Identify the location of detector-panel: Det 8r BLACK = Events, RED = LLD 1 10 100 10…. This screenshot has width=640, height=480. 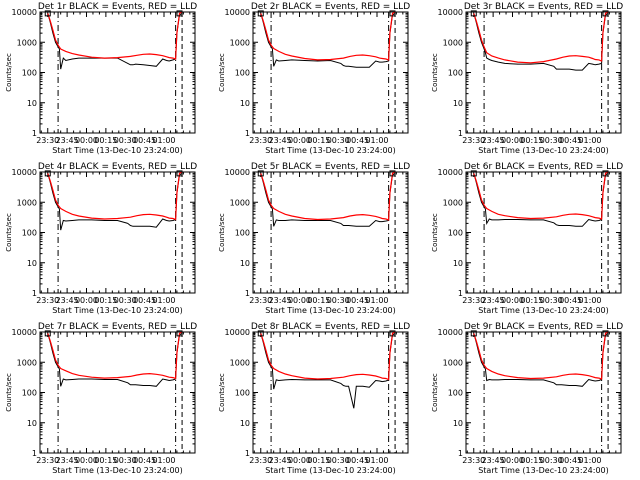
(314, 398).